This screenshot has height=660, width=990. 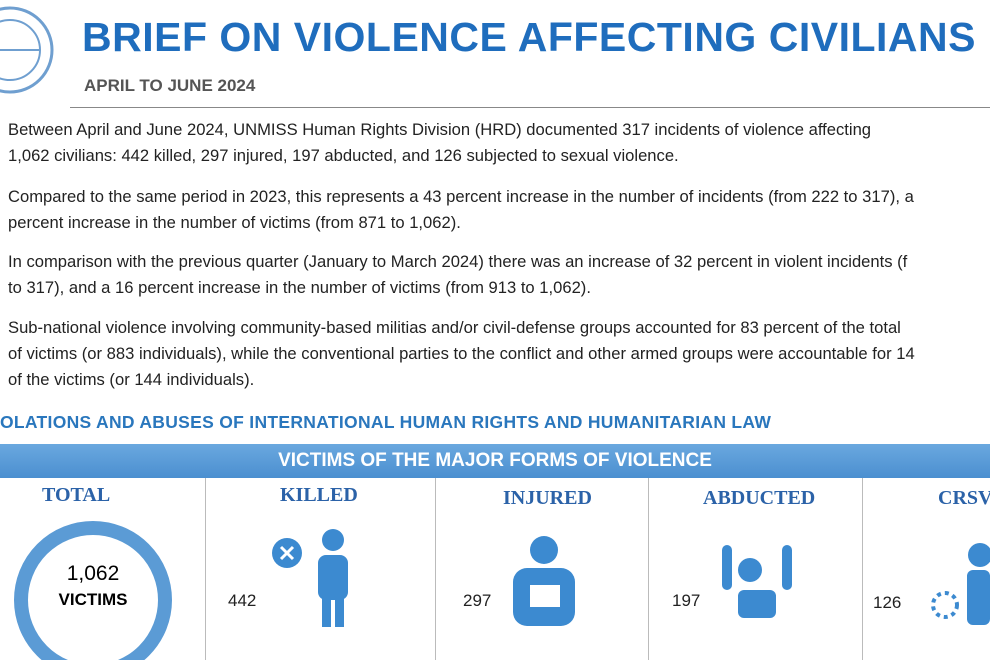 I want to click on card-label: CRSV, so click(x=964, y=498).